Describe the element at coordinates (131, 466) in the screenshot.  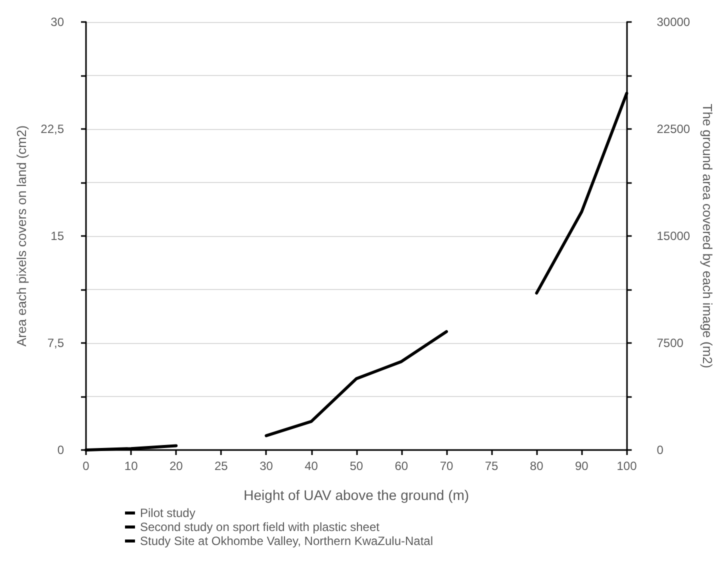
I see `x-tick-label: 10` at that location.